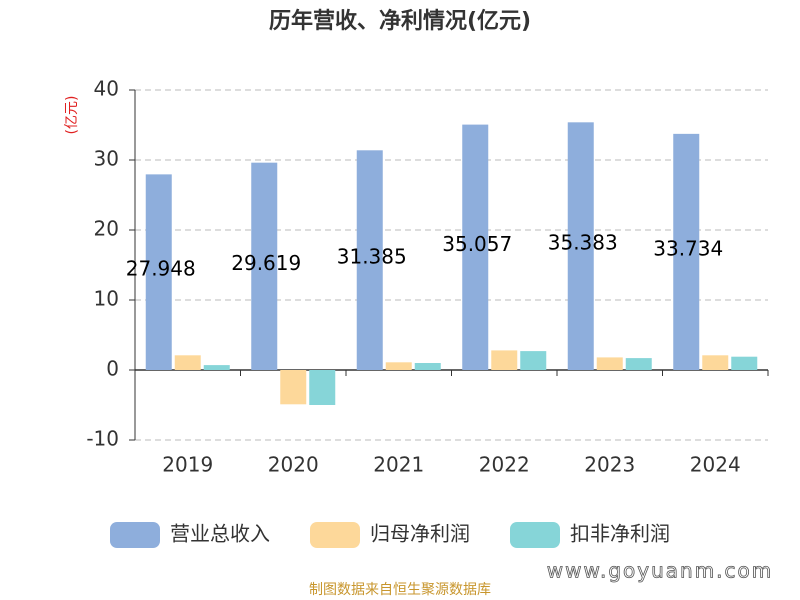  What do you see at coordinates (72, 115) in the screenshot?
I see `y-axis-label: (亿元)` at bounding box center [72, 115].